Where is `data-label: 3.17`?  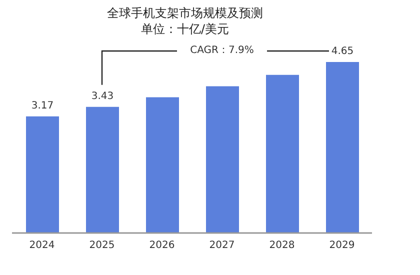
data-label: 3.17 is located at coordinates (42, 106).